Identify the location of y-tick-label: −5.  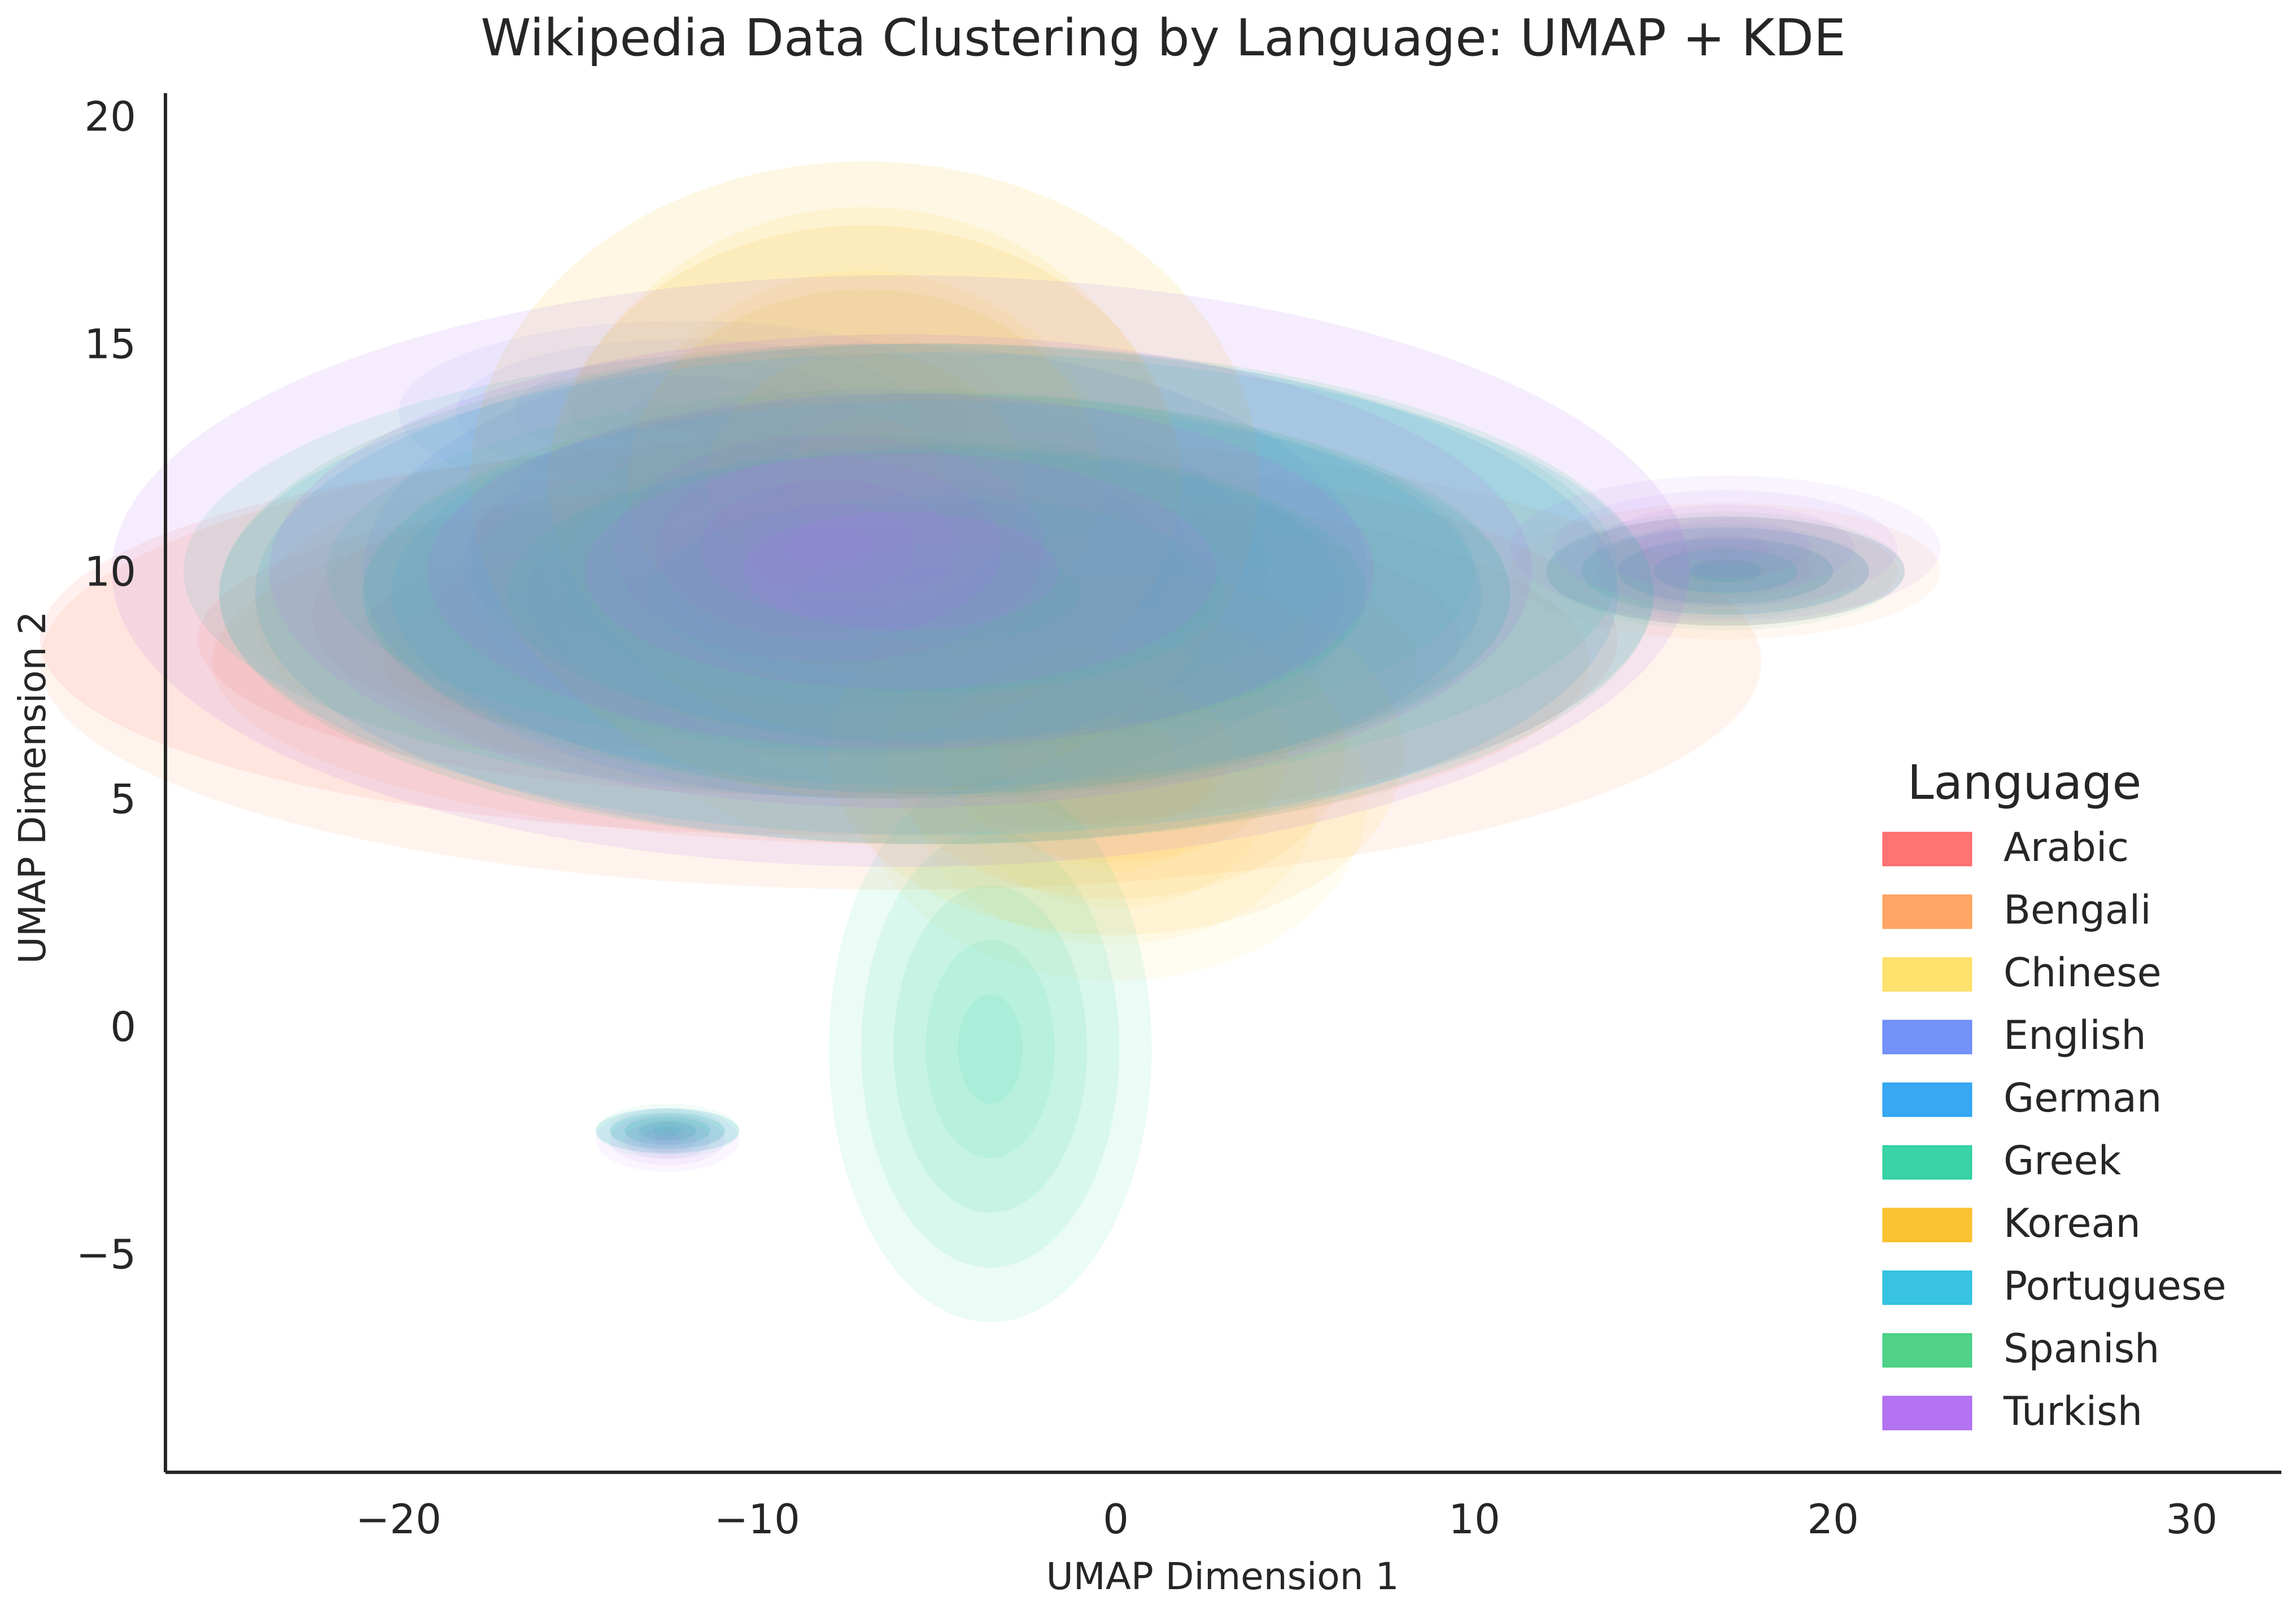
(106, 1254).